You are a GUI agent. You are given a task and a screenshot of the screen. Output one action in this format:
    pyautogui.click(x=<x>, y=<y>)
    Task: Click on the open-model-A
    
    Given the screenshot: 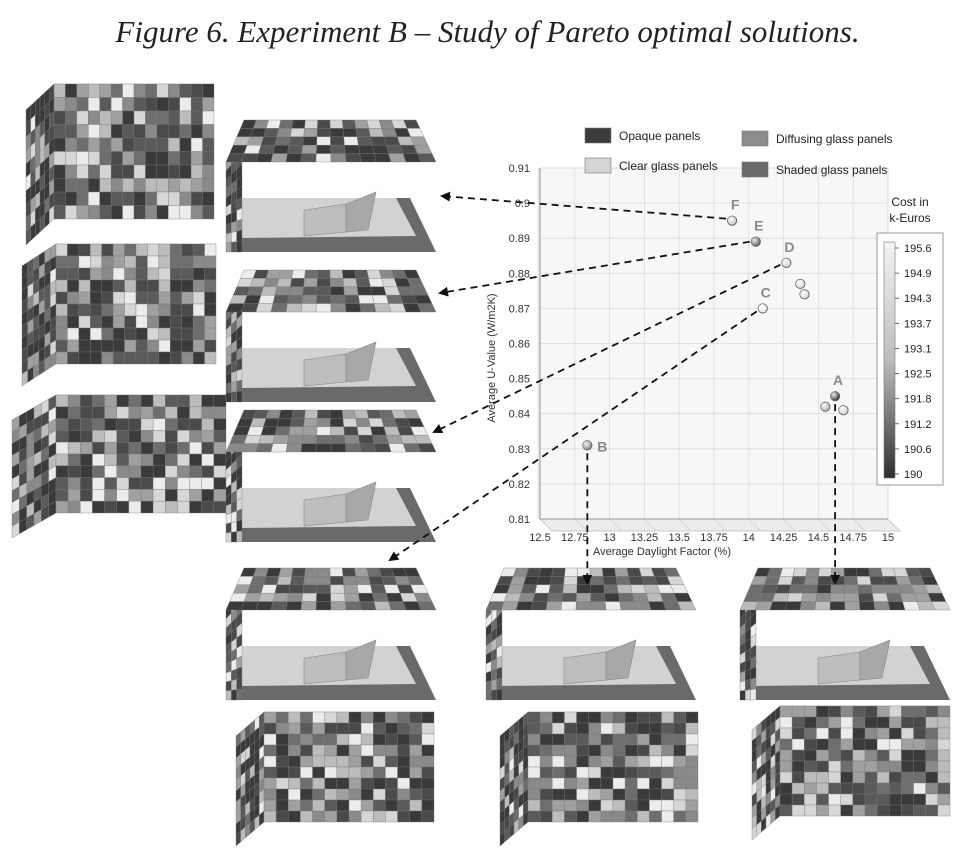 What is the action you would take?
    pyautogui.click(x=845, y=634)
    